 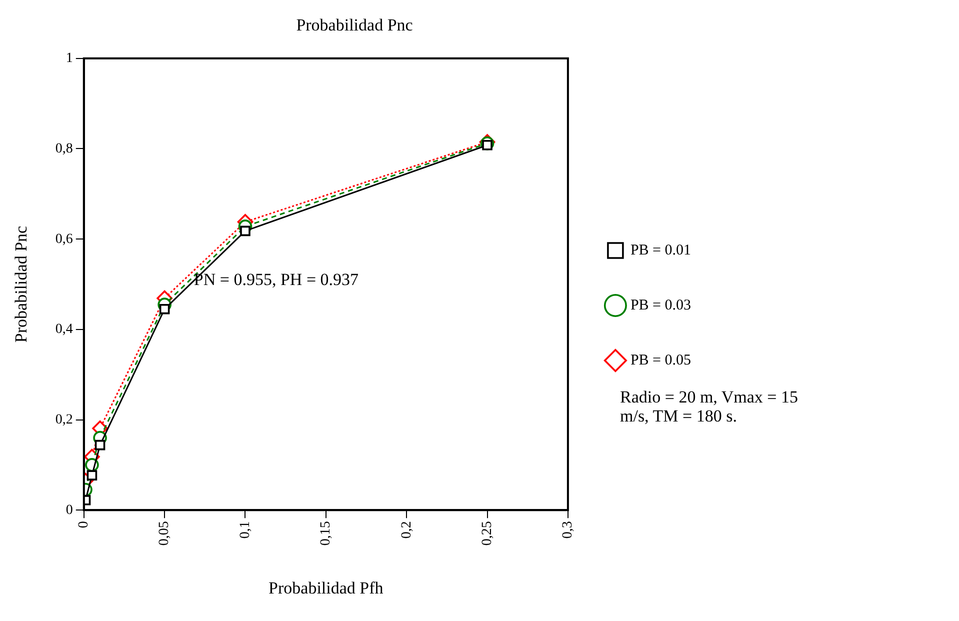 What do you see at coordinates (84, 524) in the screenshot?
I see `x-tick-label: 0` at bounding box center [84, 524].